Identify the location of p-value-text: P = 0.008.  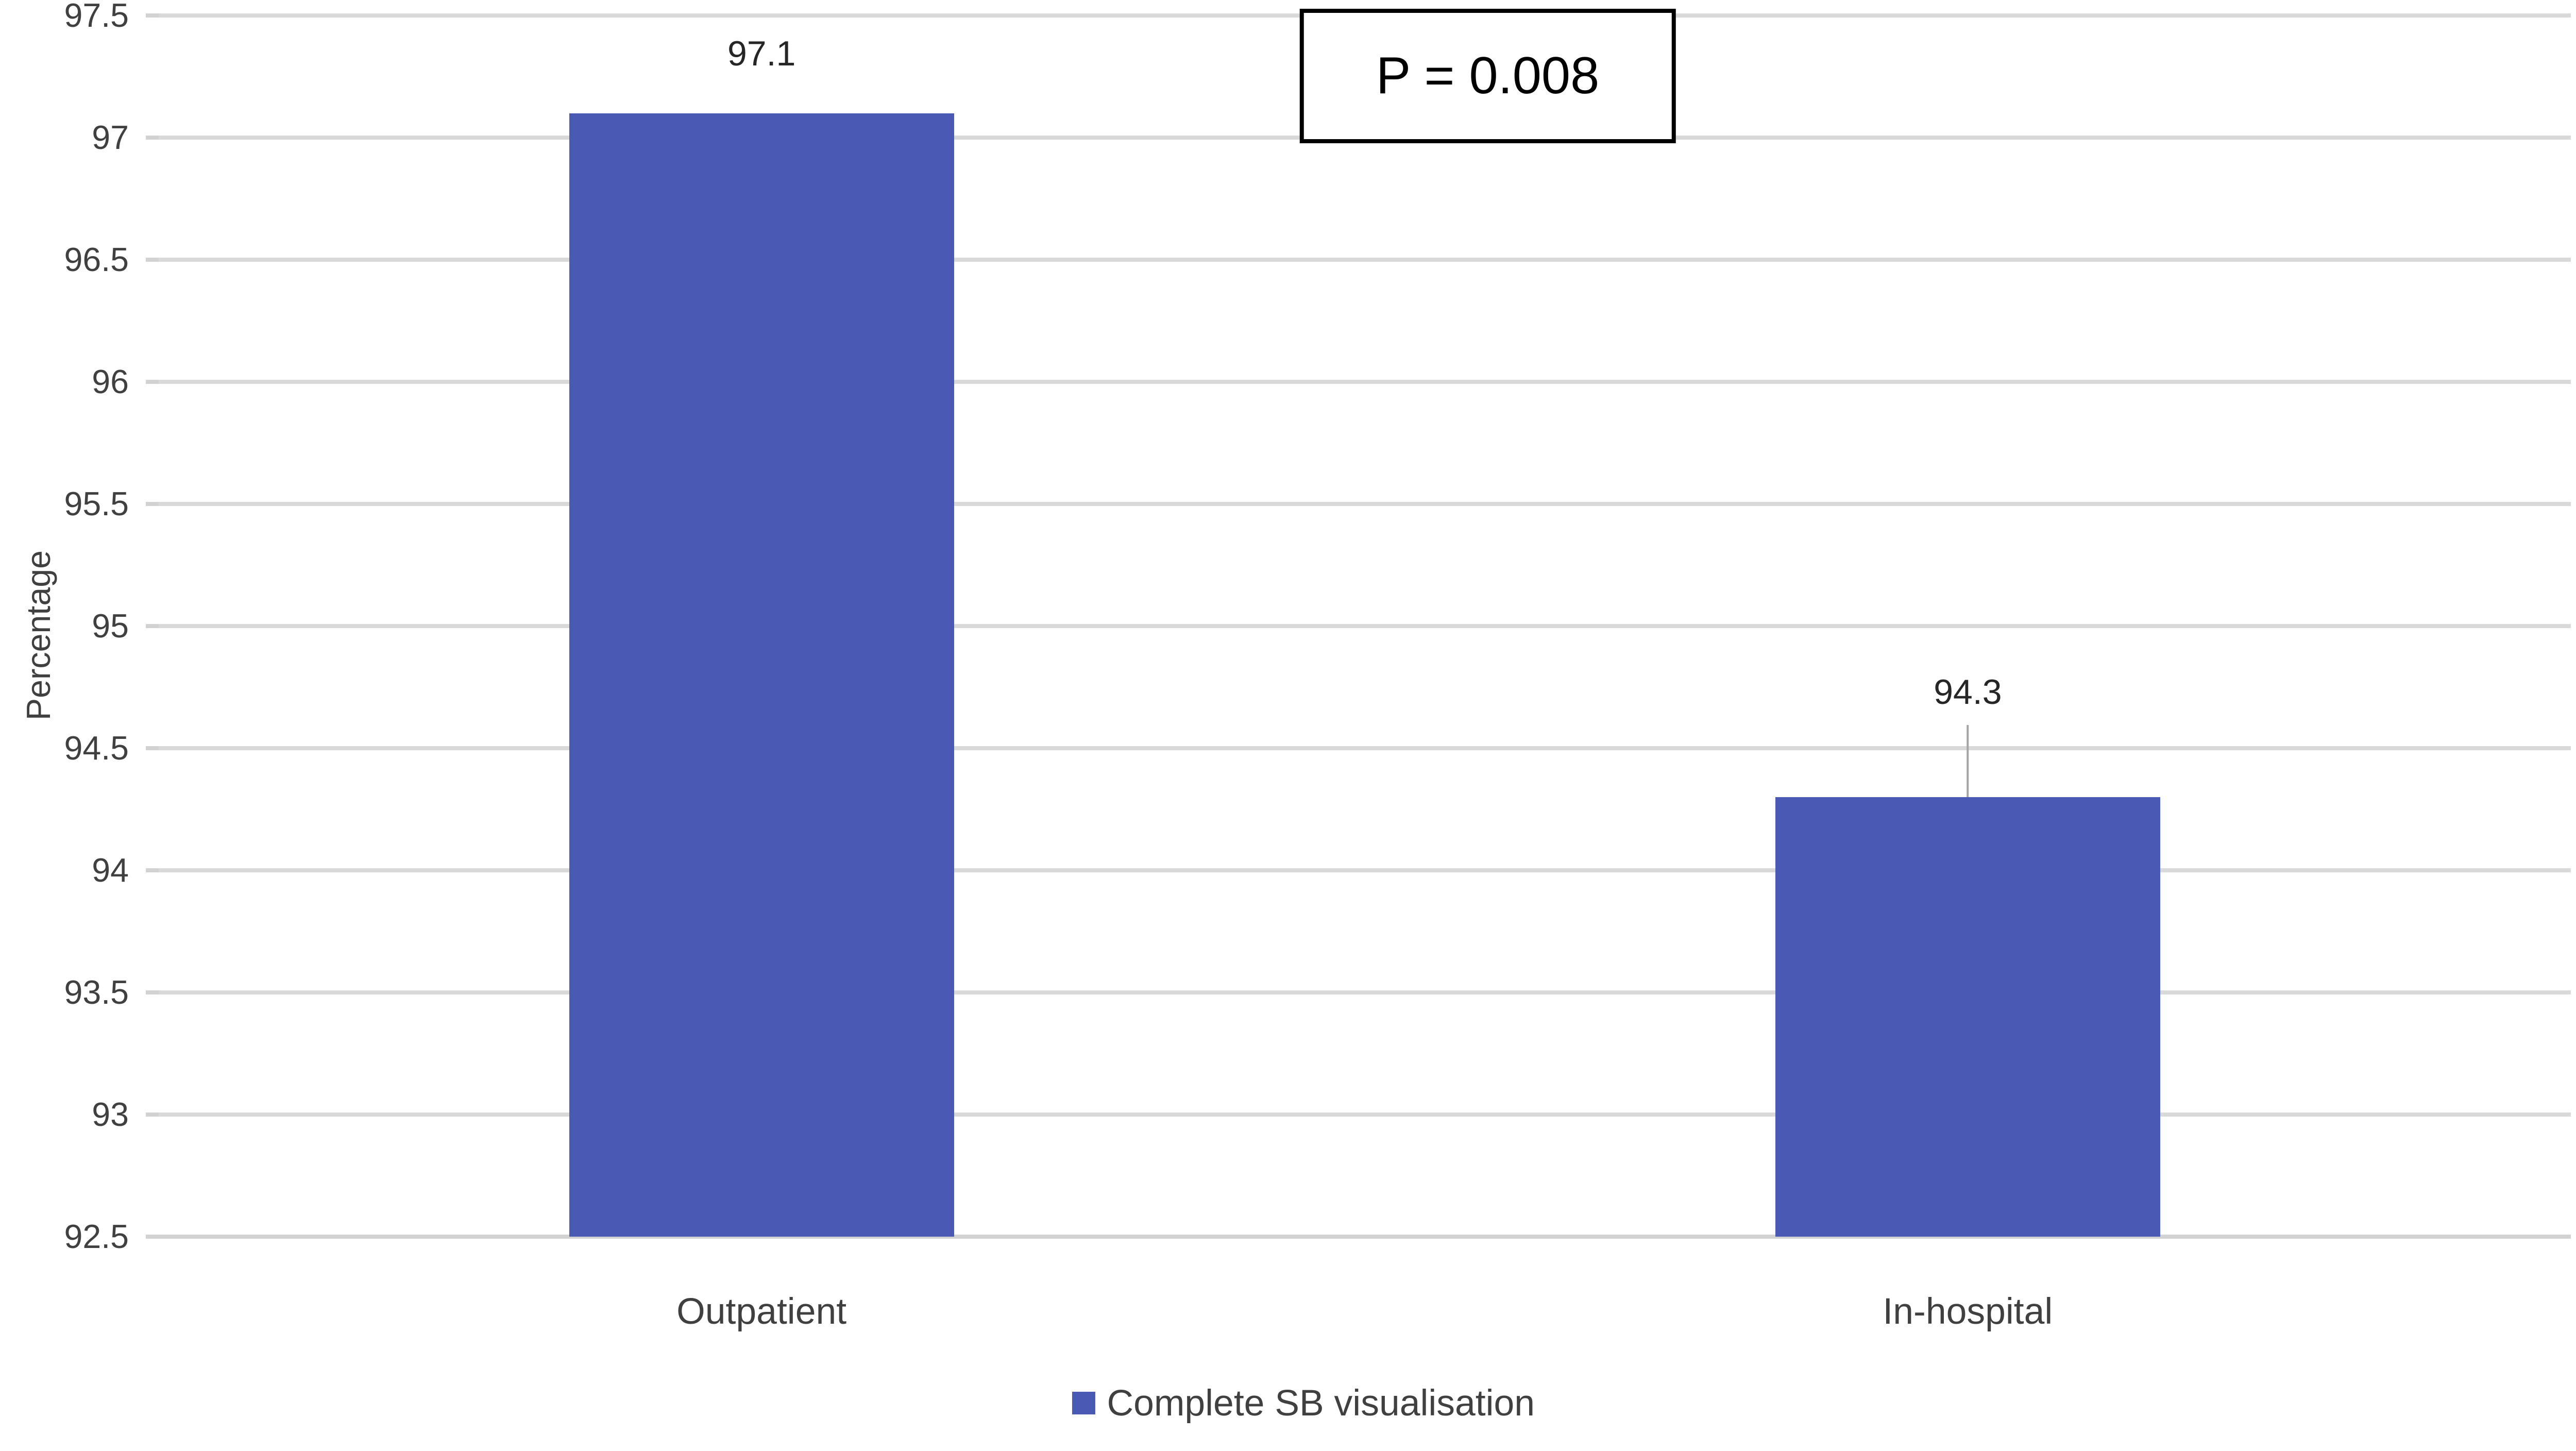
(1488, 75).